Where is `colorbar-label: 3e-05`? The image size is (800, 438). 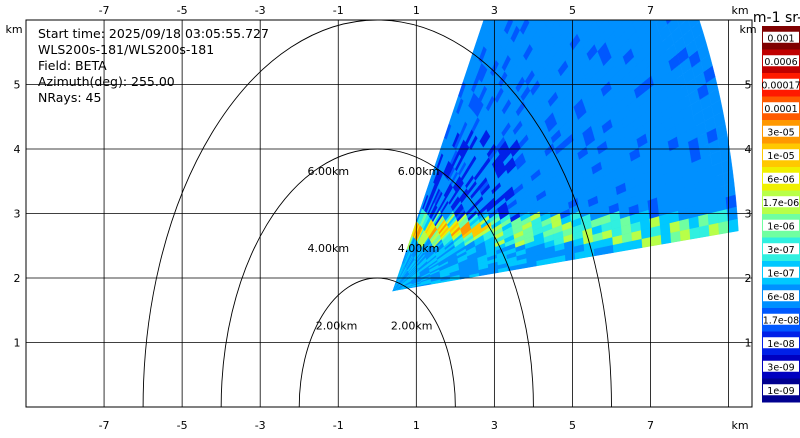
colorbar-label: 3e-05 is located at coordinates (780, 132).